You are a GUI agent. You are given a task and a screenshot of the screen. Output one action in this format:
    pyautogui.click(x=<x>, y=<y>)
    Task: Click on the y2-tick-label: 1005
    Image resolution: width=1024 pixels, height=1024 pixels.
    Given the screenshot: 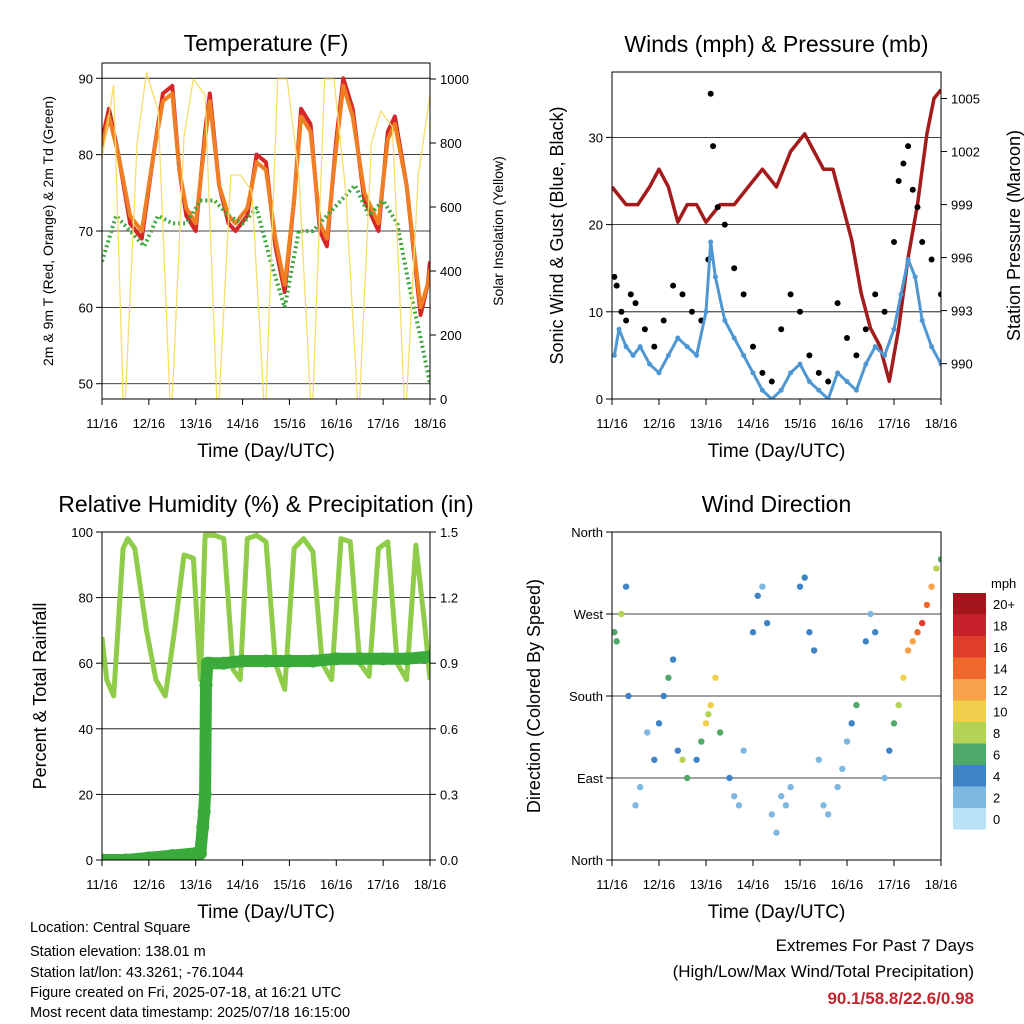 What is the action you would take?
    pyautogui.click(x=965, y=99)
    